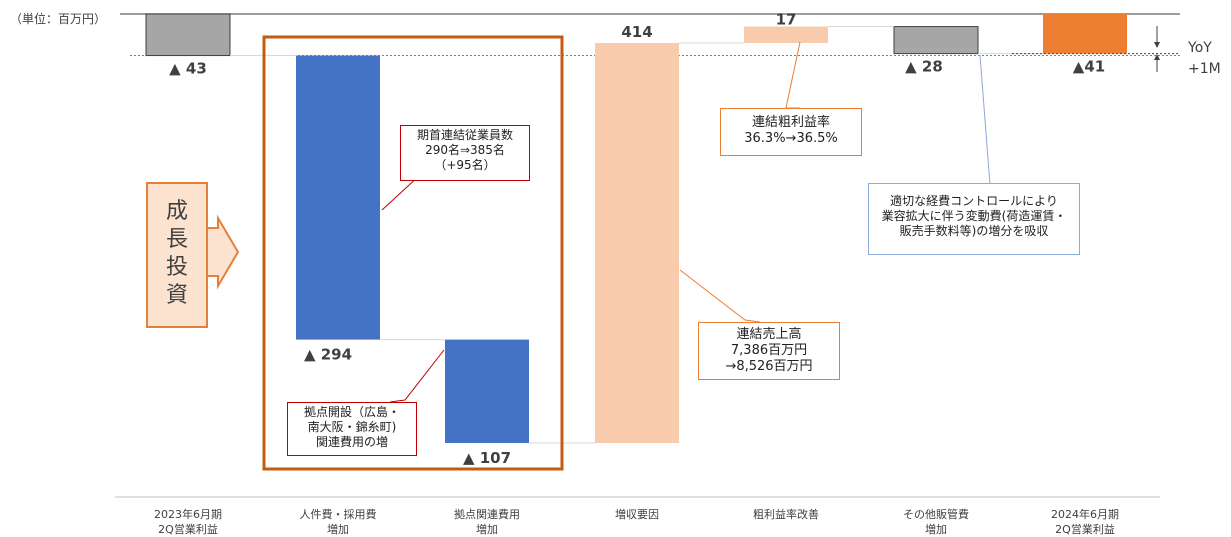  Describe the element at coordinates (1200, 48) in the screenshot. I see `yoy-label: YoY` at that location.